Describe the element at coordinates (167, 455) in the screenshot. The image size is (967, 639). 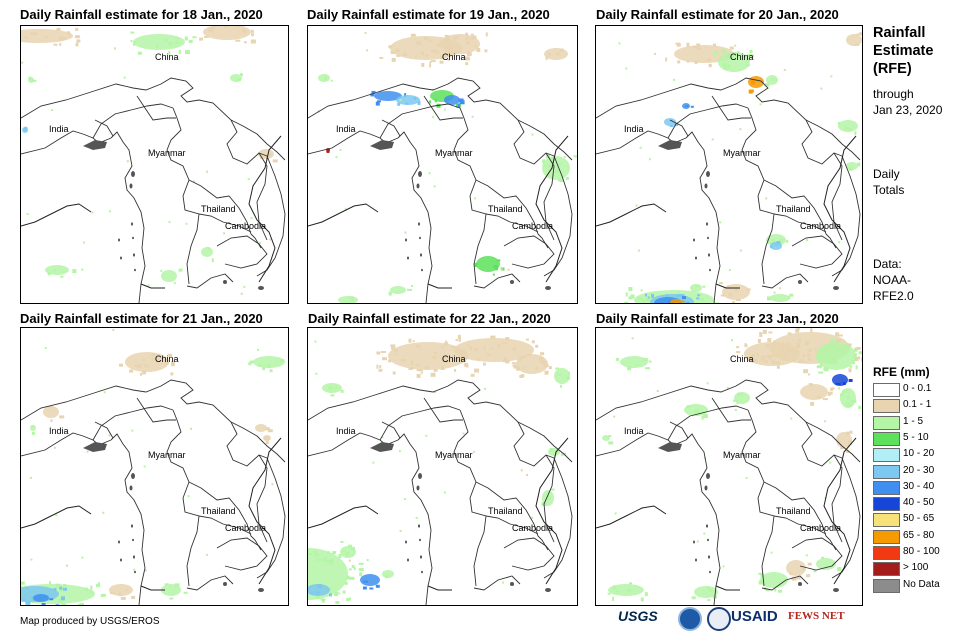
I see `country-label-myanmar: Myanmar` at that location.